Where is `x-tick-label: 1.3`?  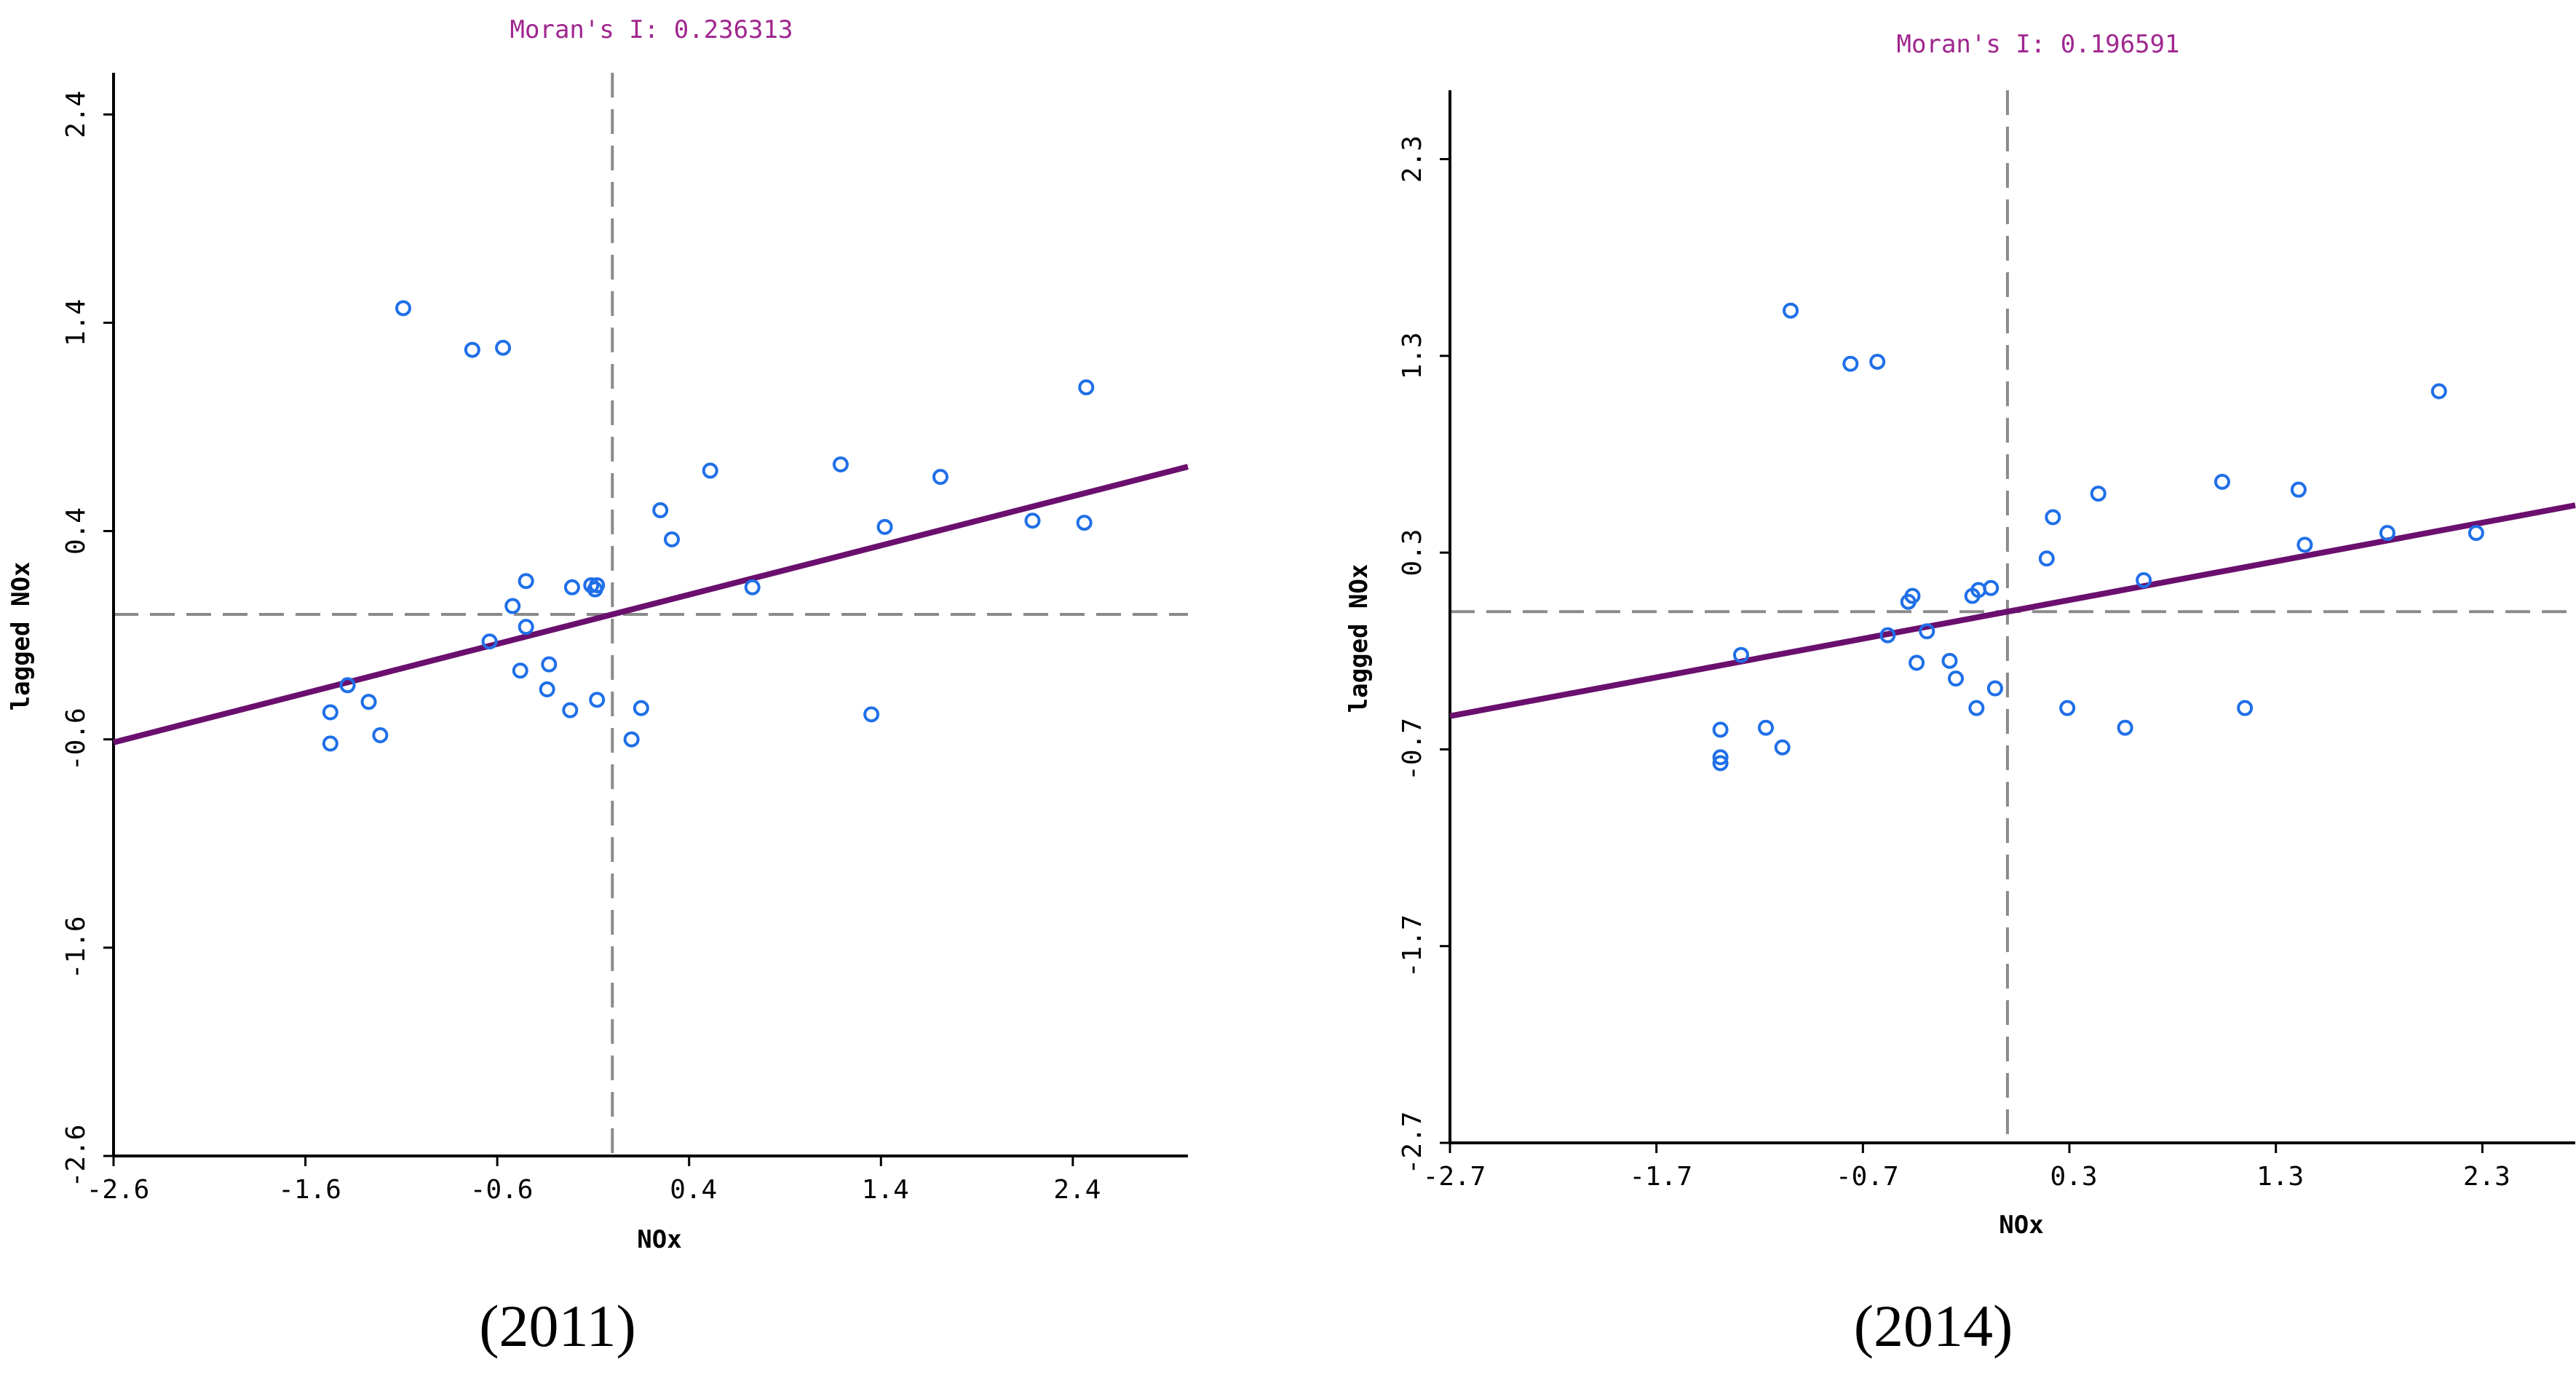 x-tick-label: 1.3 is located at coordinates (2280, 1177).